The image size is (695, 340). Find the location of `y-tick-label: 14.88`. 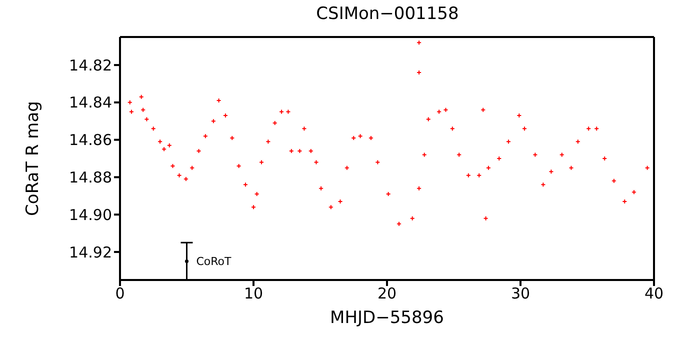

y-tick-label: 14.88 is located at coordinates (90, 177).